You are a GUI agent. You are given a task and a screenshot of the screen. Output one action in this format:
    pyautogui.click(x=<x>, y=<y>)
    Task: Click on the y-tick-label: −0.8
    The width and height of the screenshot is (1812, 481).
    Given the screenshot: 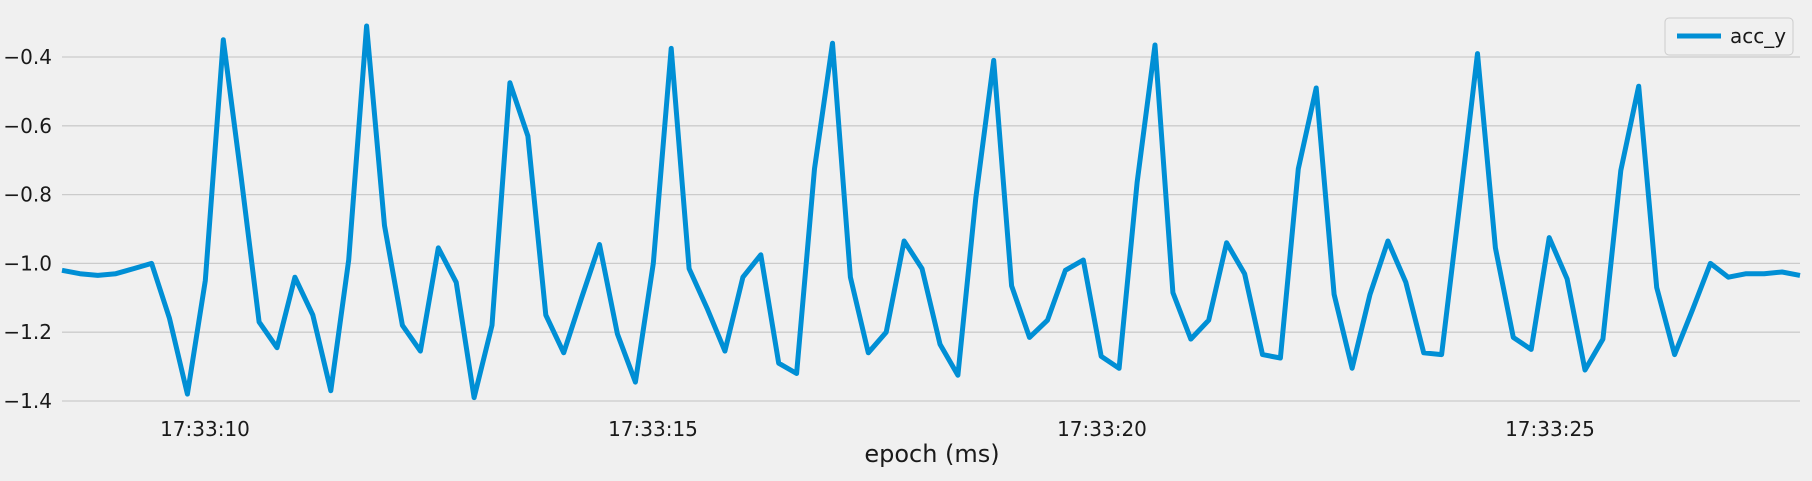 What is the action you would take?
    pyautogui.click(x=27, y=195)
    